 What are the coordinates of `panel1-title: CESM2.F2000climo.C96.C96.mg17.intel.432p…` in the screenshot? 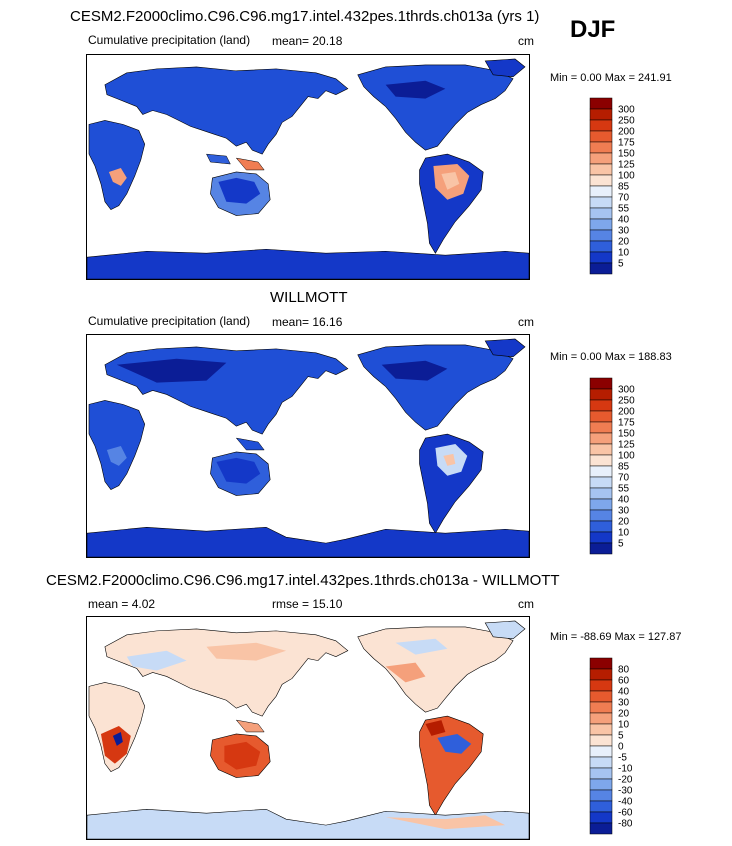 It's located at (305, 16).